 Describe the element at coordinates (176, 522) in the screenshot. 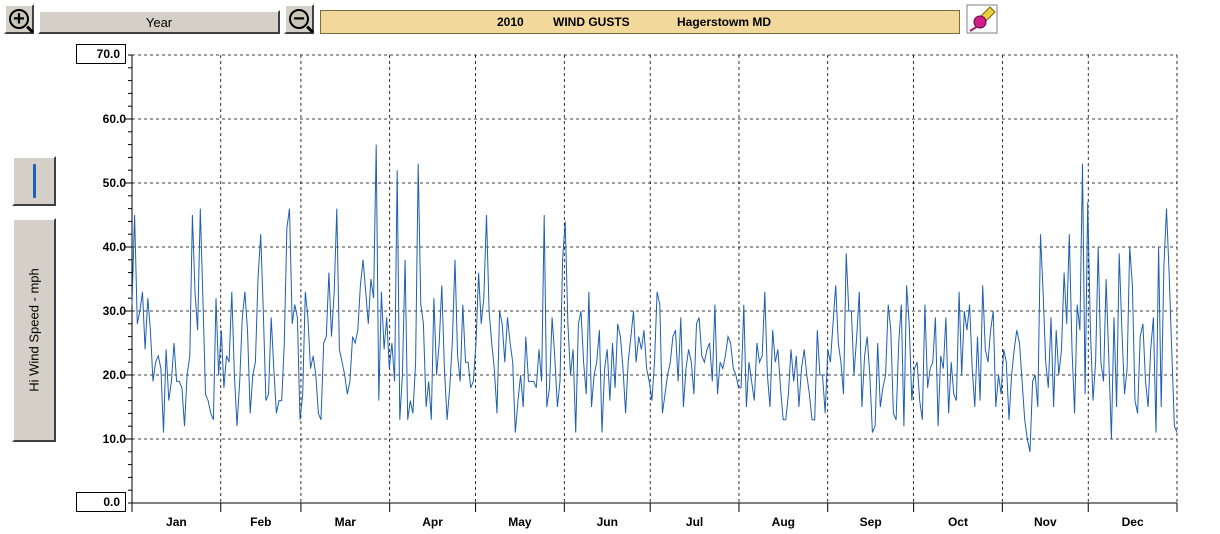

I see `month-label: Jan` at that location.